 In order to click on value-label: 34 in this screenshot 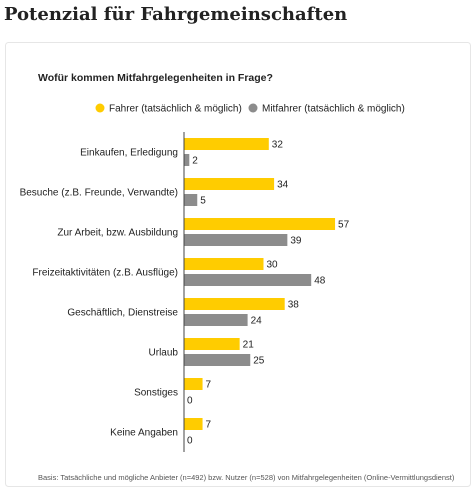, I will do `click(283, 185)`.